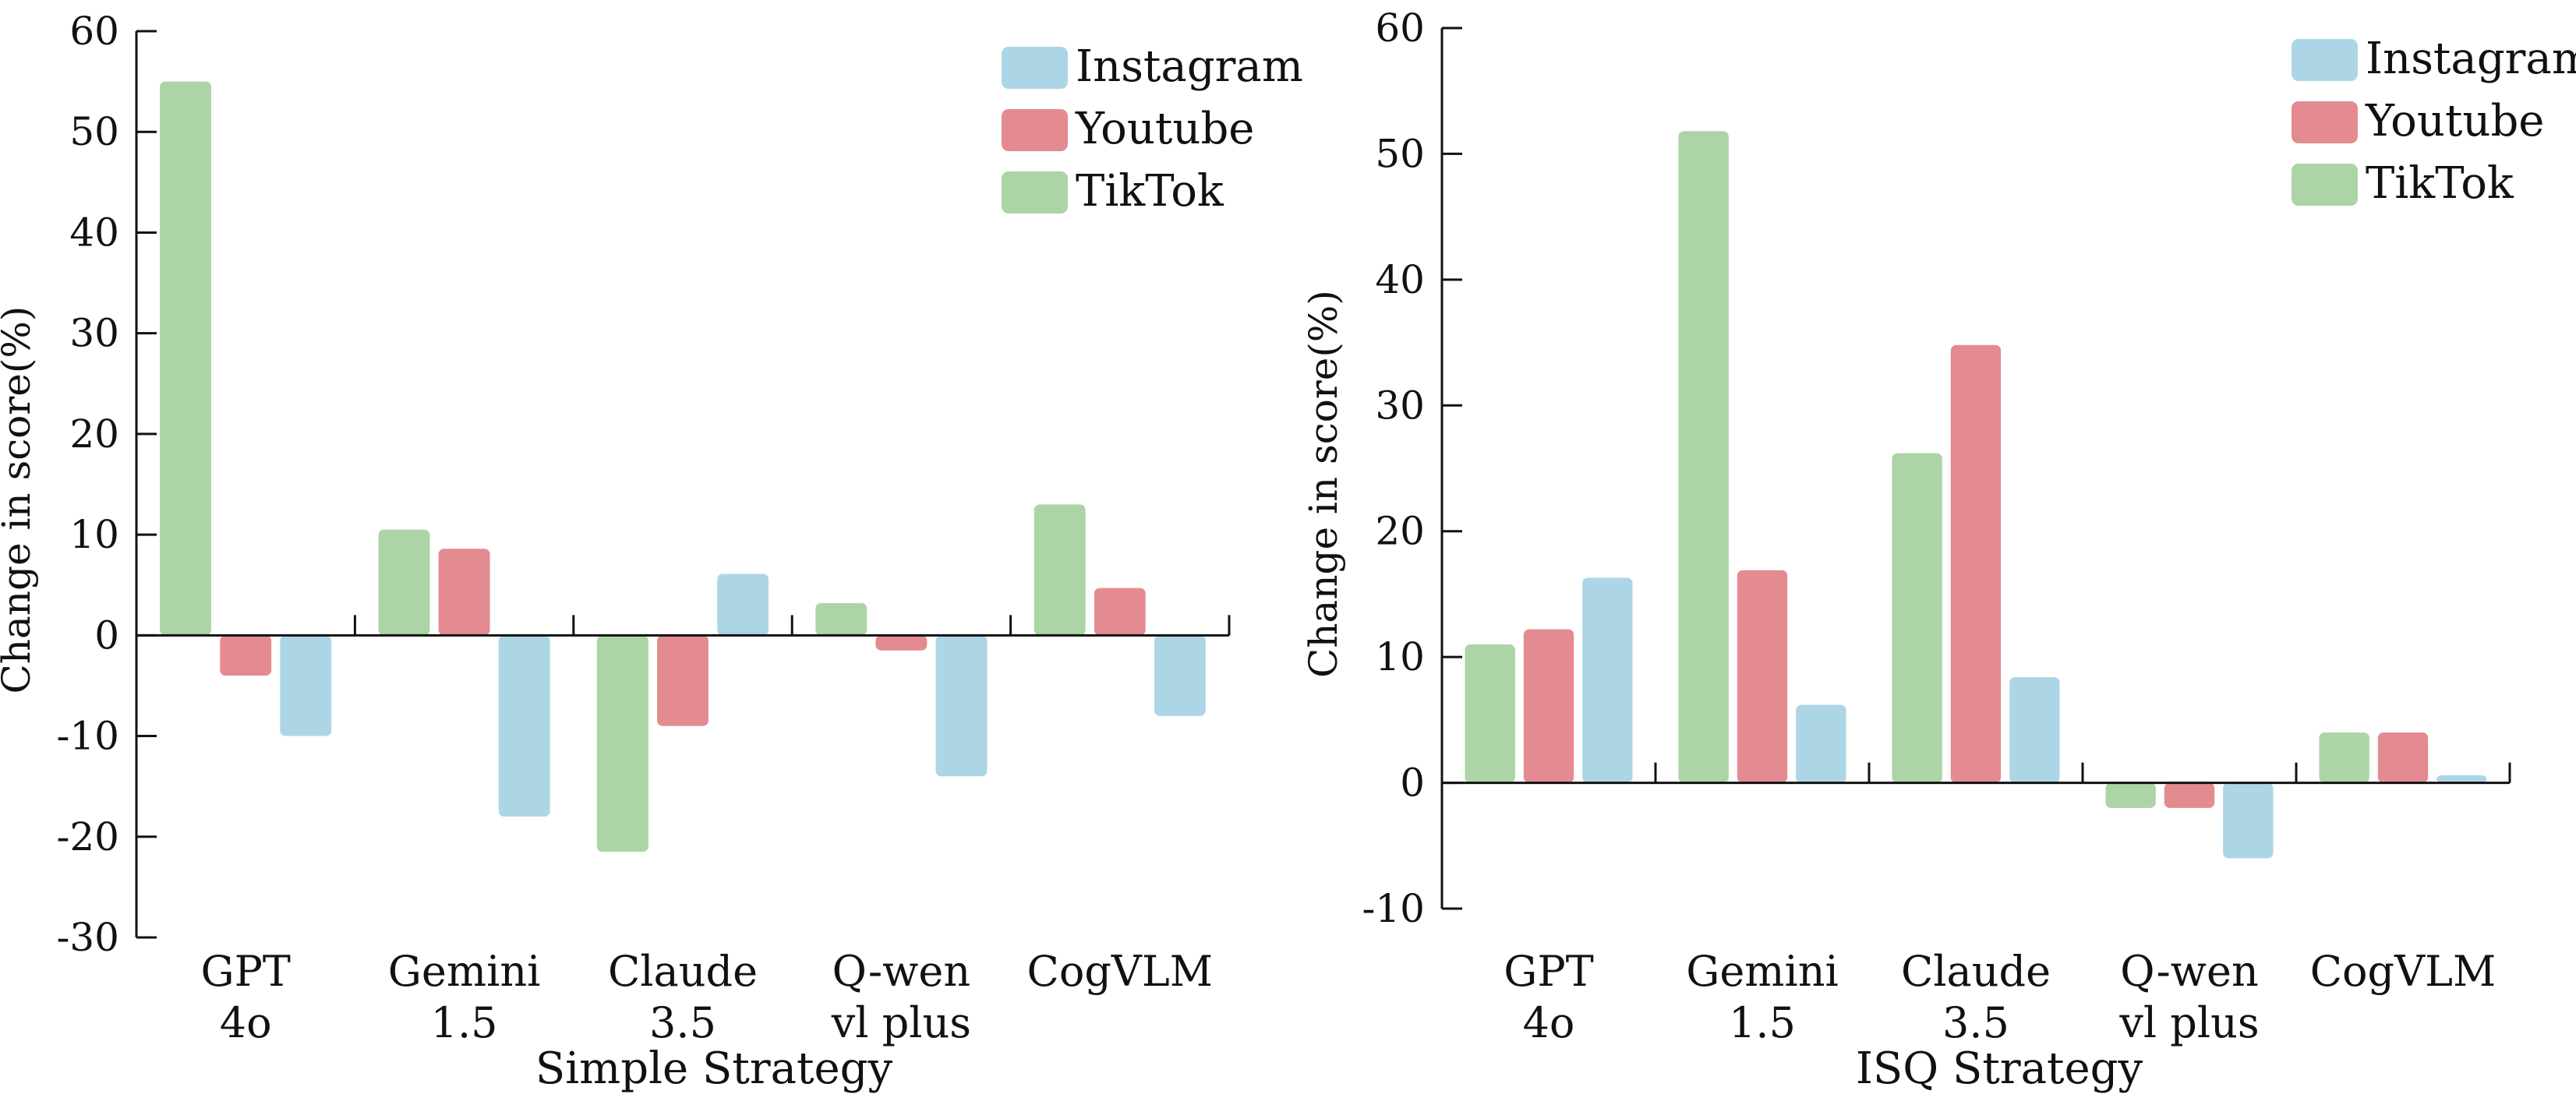  What do you see at coordinates (87, 938) in the screenshot?
I see `y-tick-label: -30` at bounding box center [87, 938].